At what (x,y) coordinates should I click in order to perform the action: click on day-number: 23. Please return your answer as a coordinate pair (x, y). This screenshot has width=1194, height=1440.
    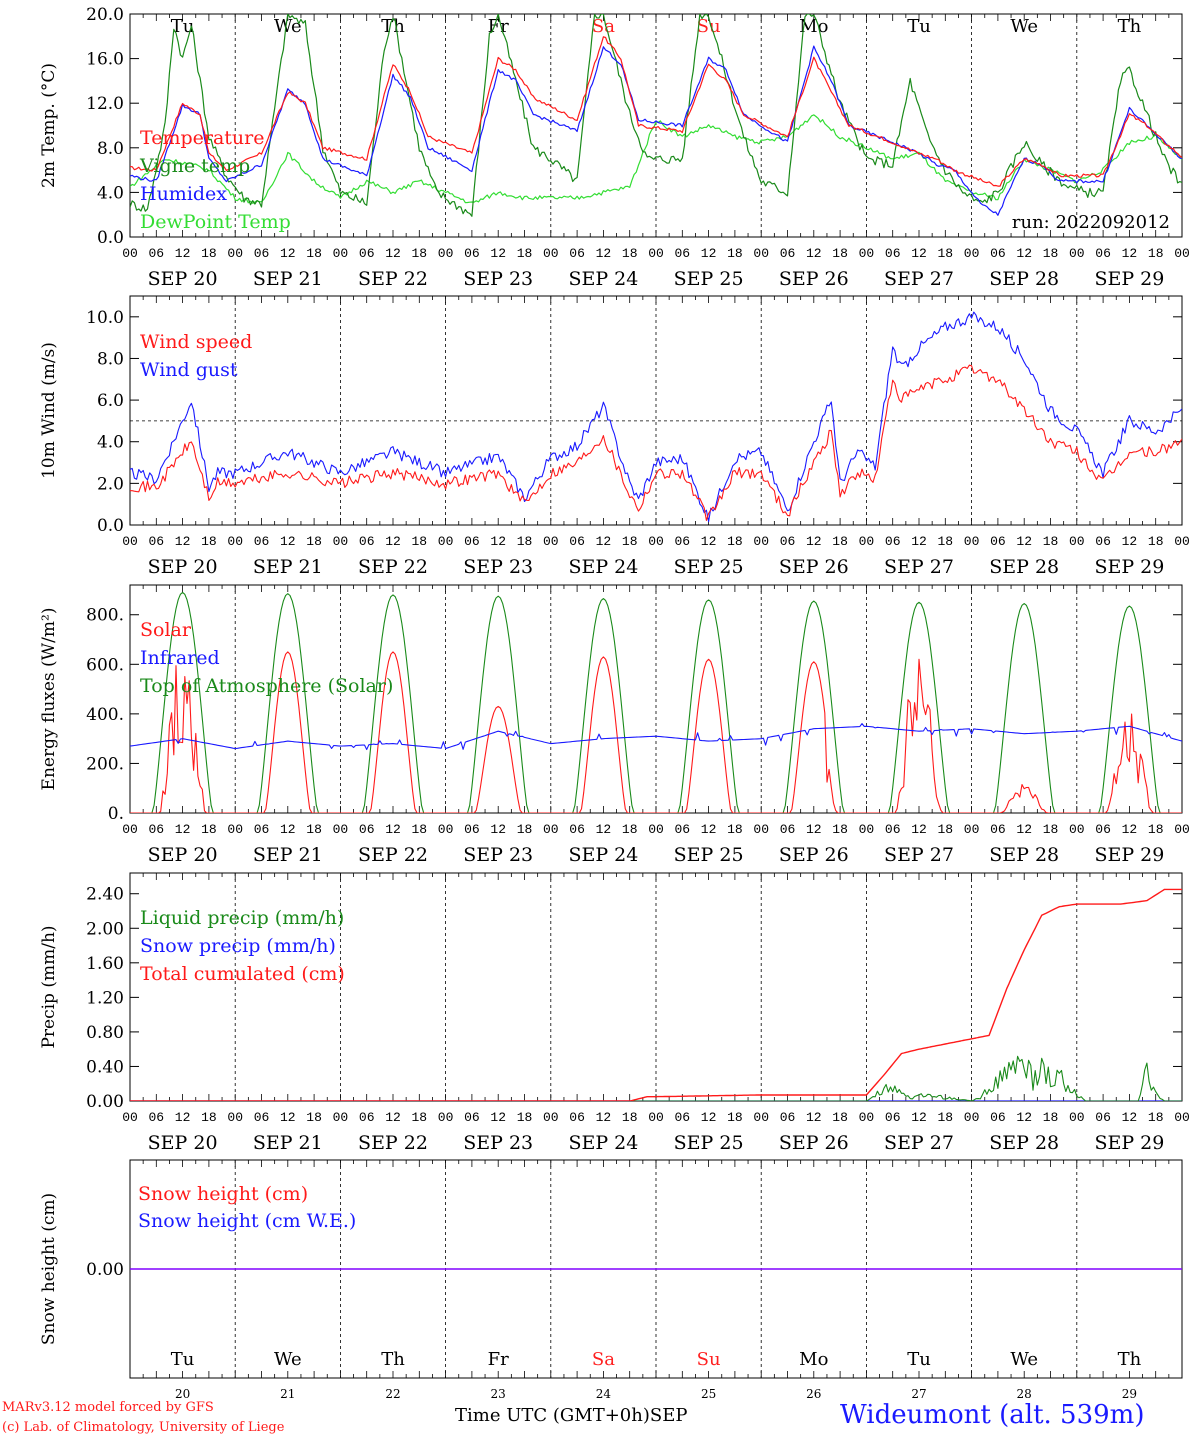
    Looking at the image, I should click on (498, 1394).